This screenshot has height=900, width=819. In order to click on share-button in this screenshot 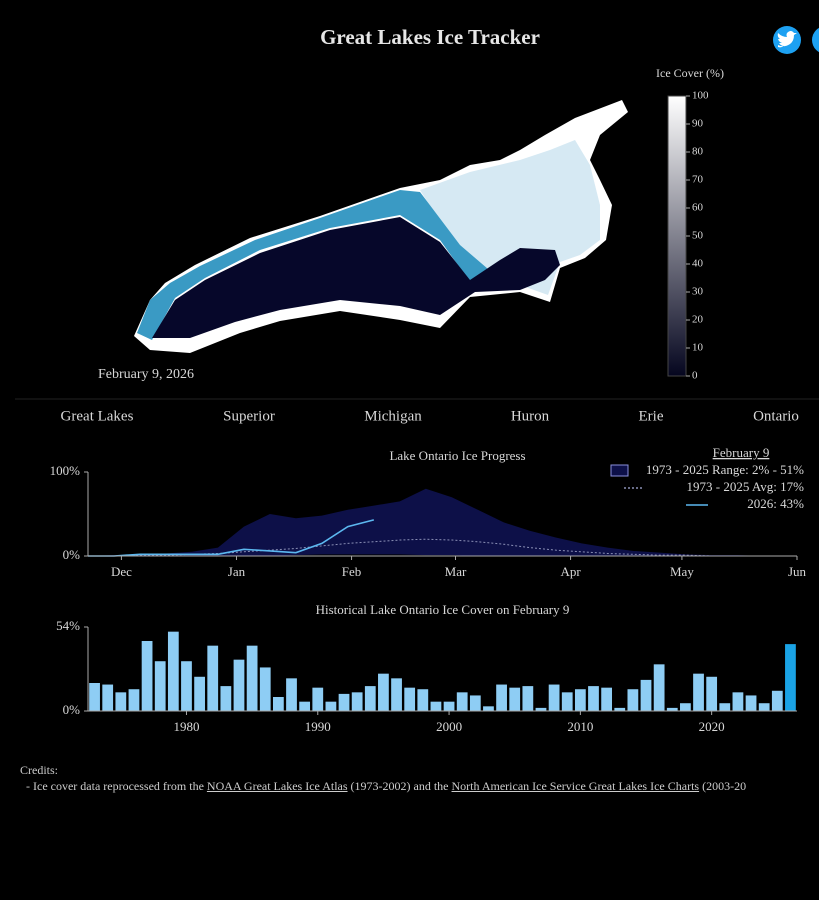, I will do `click(815, 40)`.